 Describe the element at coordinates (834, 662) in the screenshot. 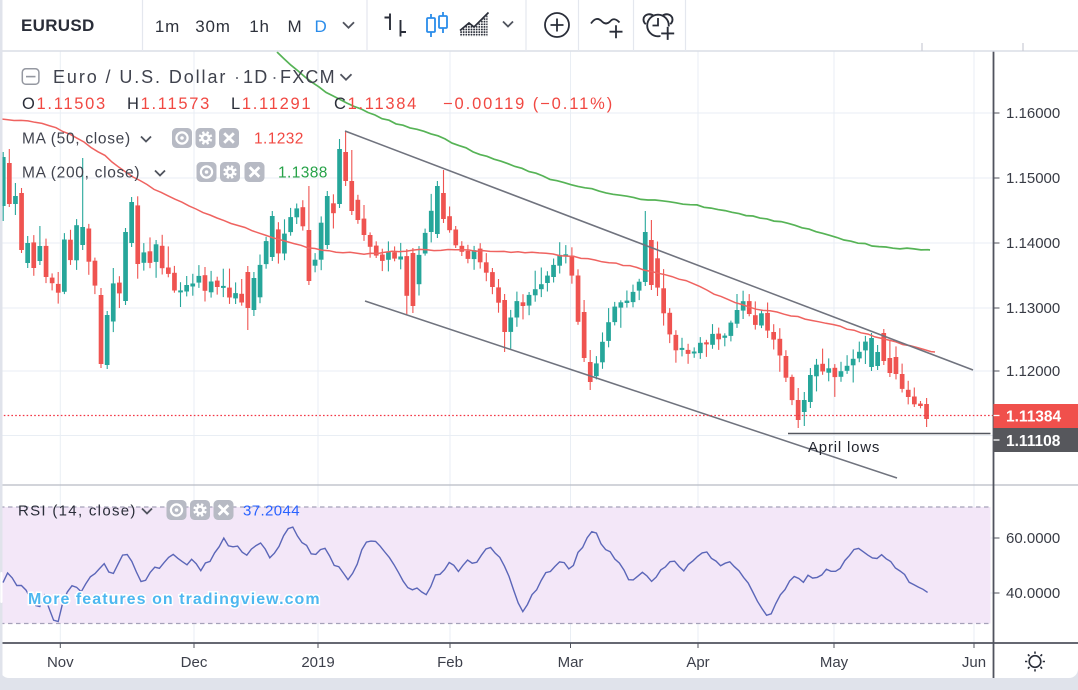

I see `svg-text: May` at that location.